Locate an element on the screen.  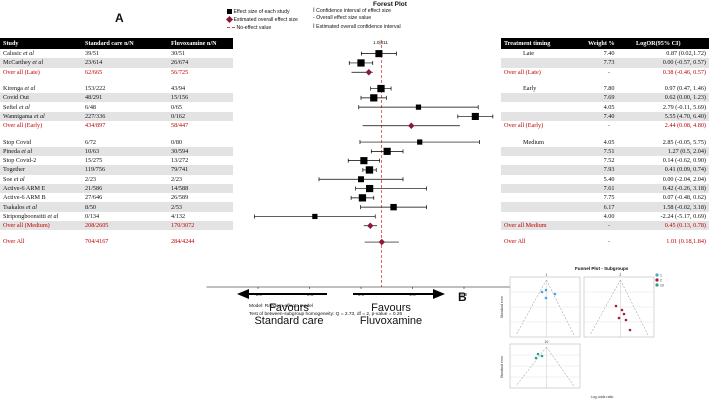
favours-left-line2: Standard care is located at coordinates (289, 321).